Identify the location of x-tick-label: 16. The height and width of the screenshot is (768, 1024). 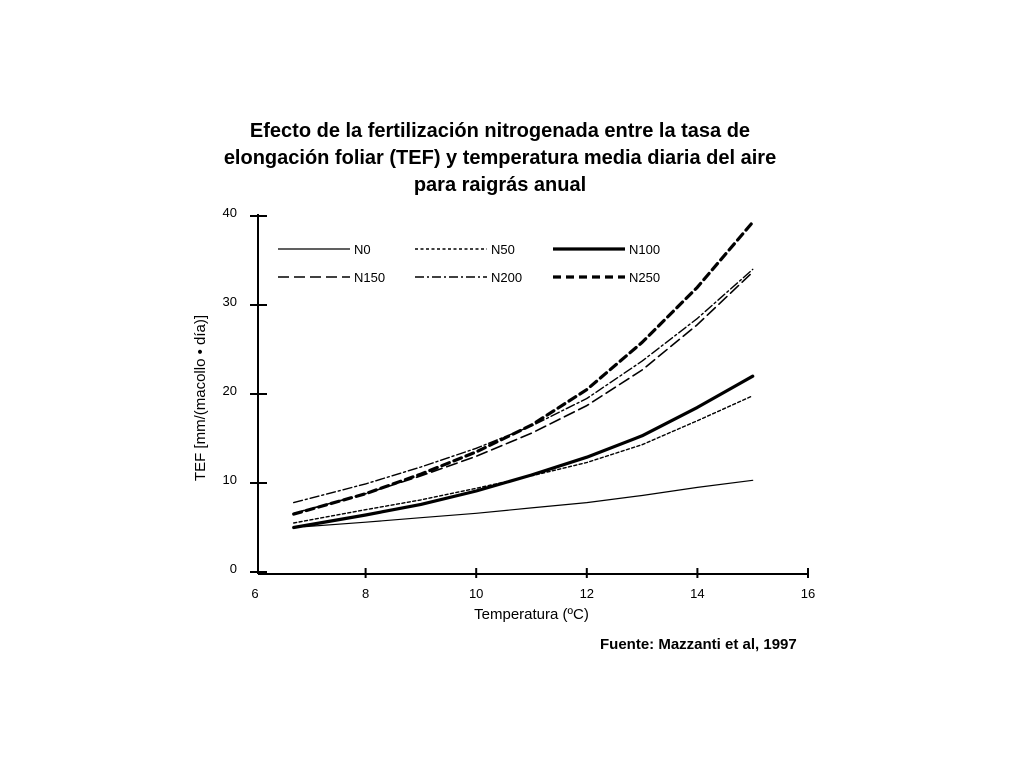
(808, 593).